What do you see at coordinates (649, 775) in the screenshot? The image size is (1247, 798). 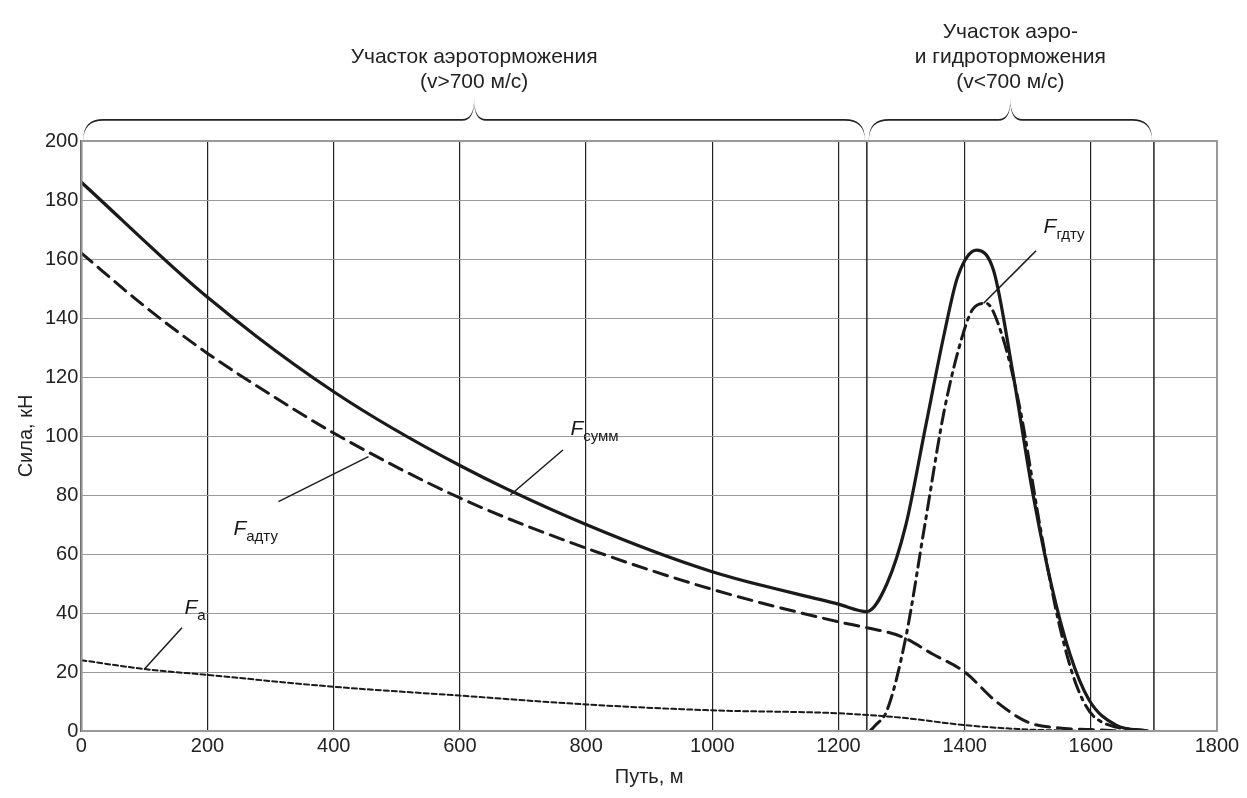 I see `x-axis-title: Путь, м` at bounding box center [649, 775].